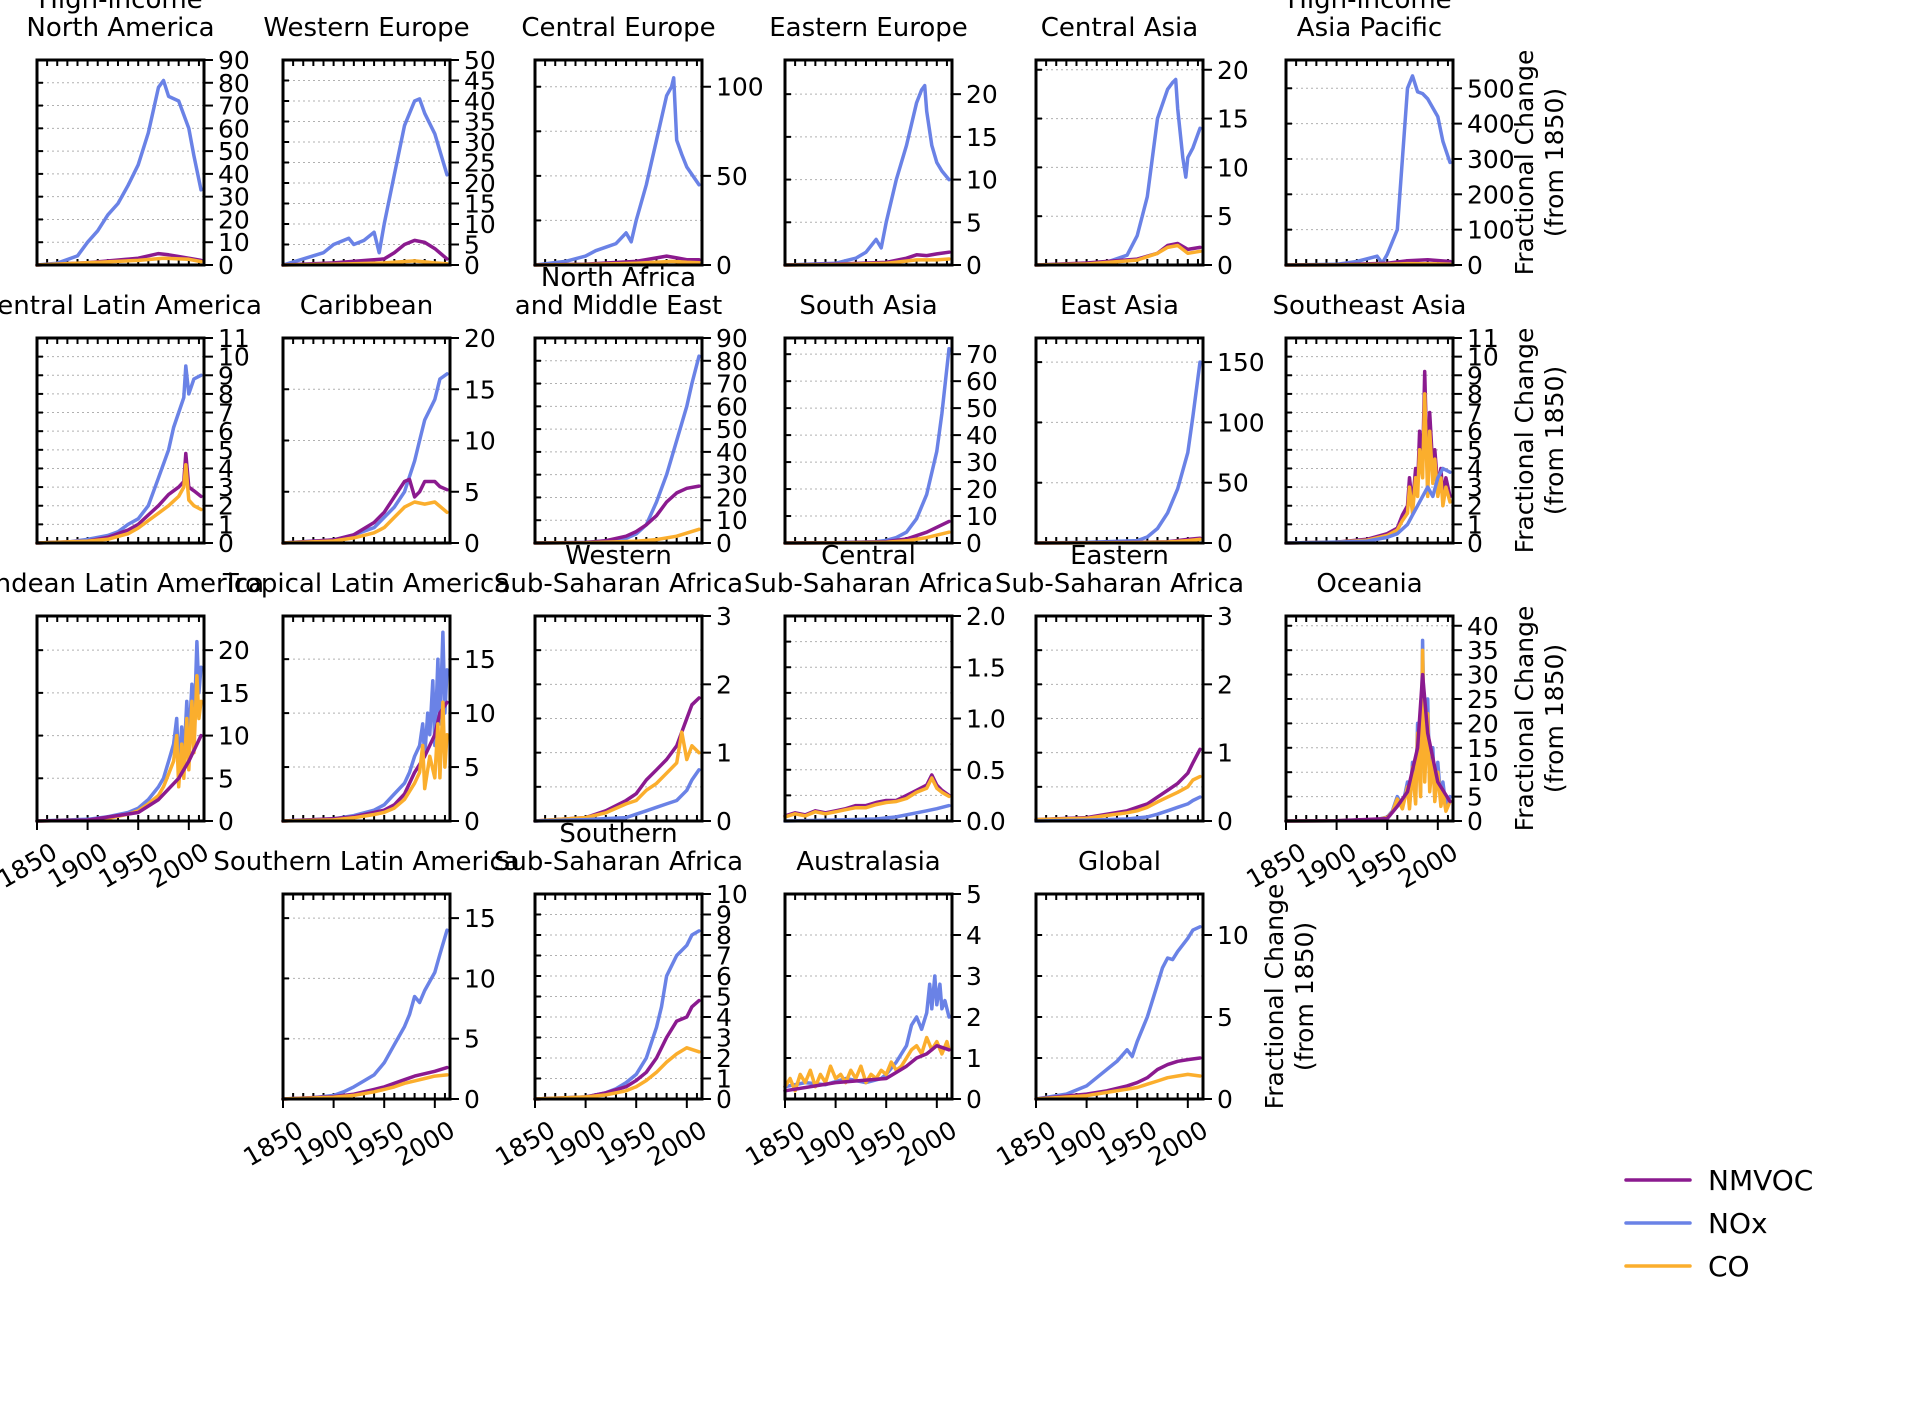 Image resolution: width=1906 pixels, height=1412 pixels. Describe the element at coordinates (1119, 862) in the screenshot. I see `panel-title-line: Global` at that location.